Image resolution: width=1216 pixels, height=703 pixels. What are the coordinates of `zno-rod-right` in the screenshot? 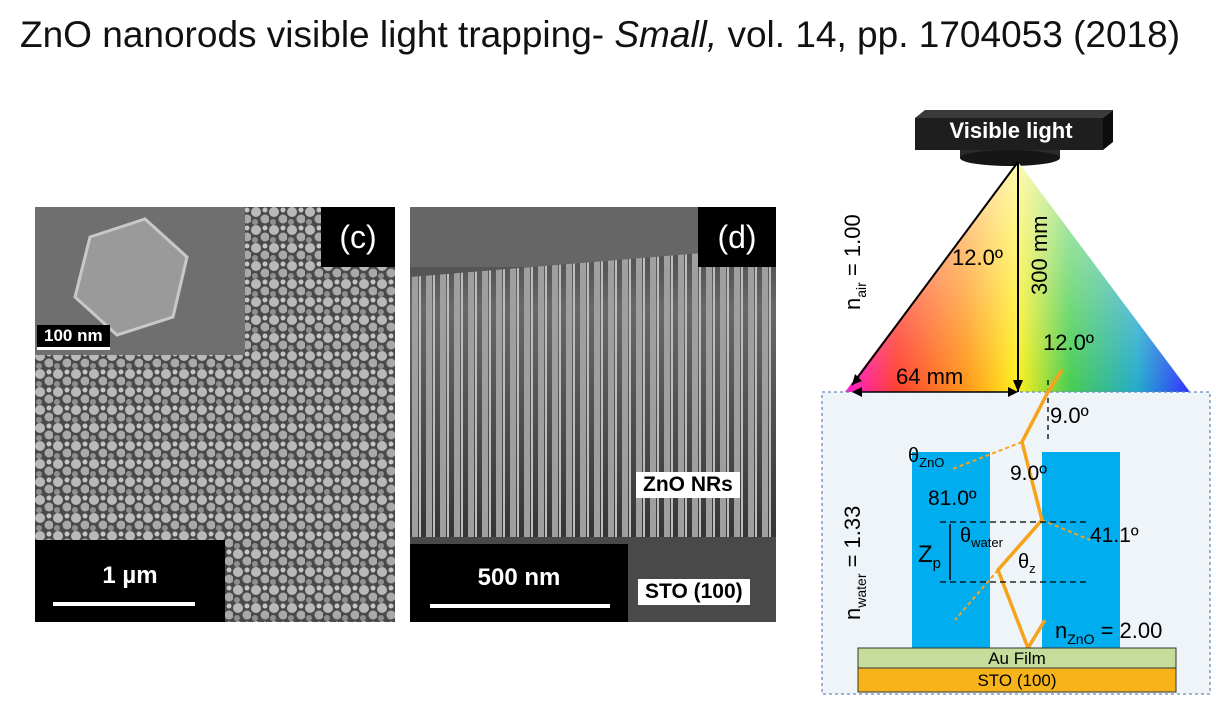 It's located at (1081, 550).